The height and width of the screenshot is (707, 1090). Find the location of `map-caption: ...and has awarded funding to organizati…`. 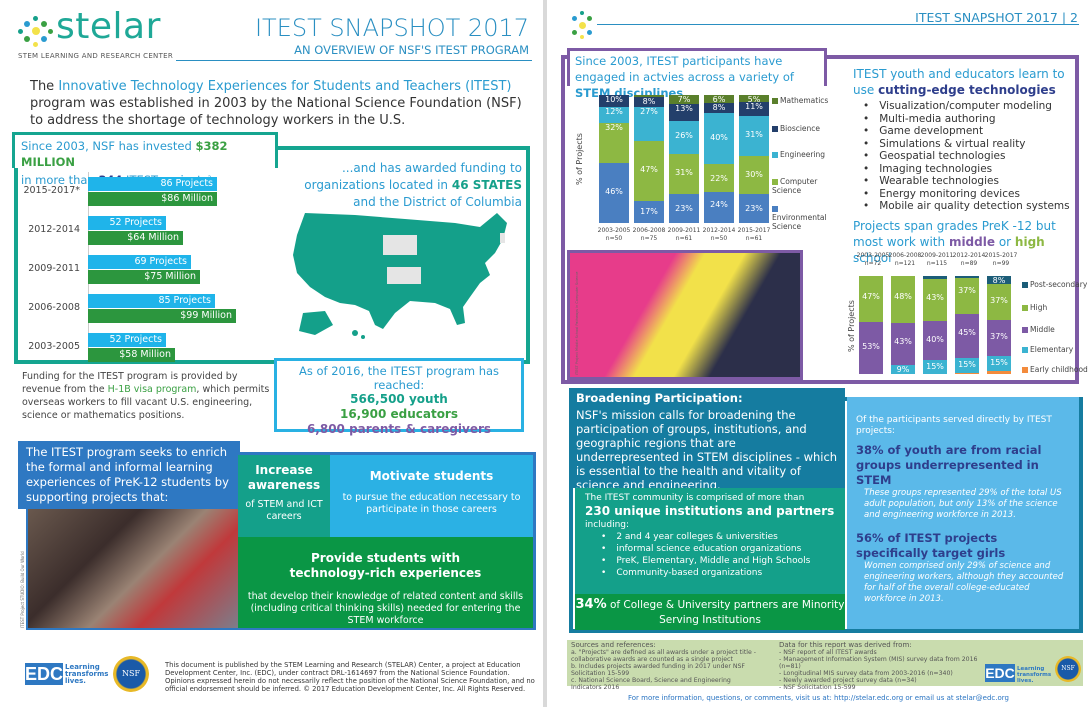

map-caption: ...and has awarded funding to organizati… is located at coordinates (413, 185).